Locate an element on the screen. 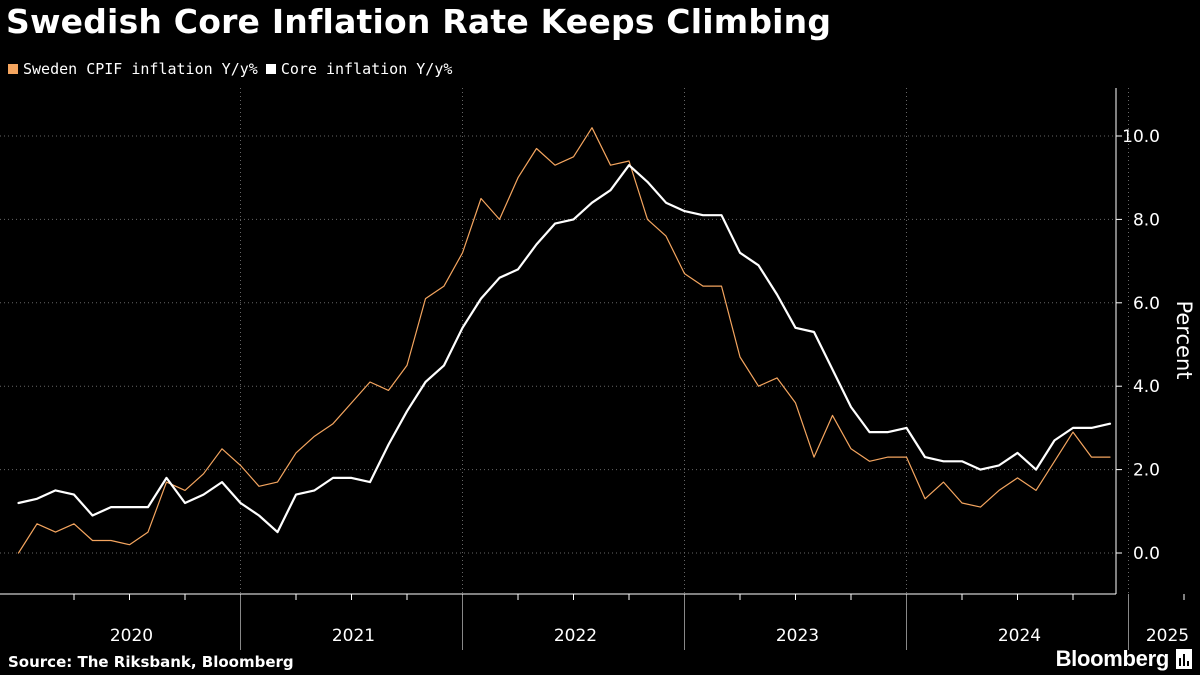 The image size is (1200, 675). legend-label-cpif: Sweden CPIF inflation Y/y% is located at coordinates (140, 69).